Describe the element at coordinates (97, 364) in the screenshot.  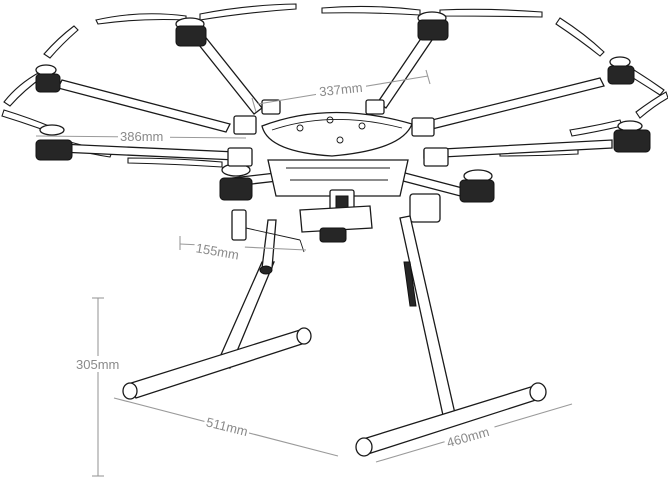
I see `dim-height: 305mm` at that location.